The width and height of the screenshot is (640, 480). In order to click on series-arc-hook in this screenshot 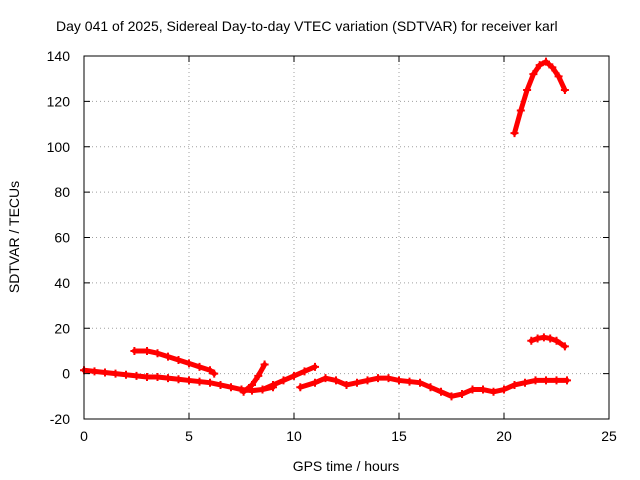, I will do `click(254, 378)`.